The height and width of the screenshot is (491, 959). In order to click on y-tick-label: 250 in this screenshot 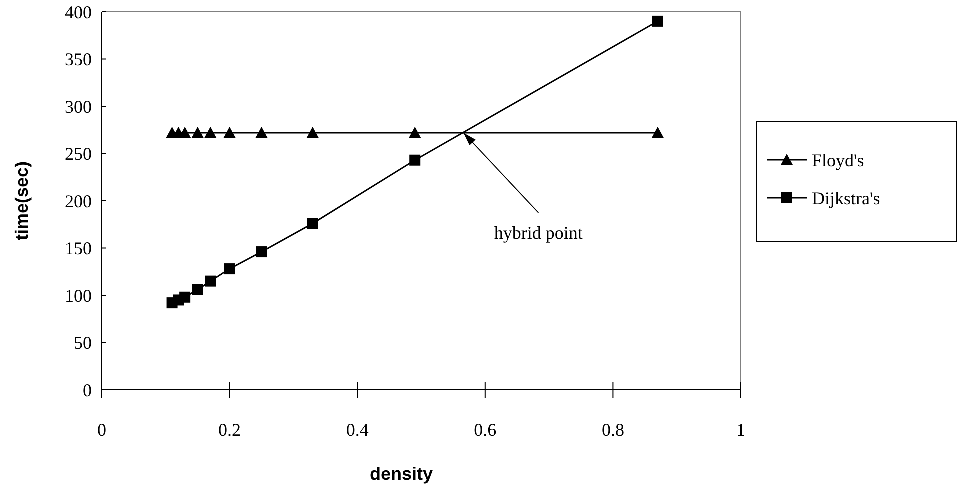, I will do `click(78, 154)`.